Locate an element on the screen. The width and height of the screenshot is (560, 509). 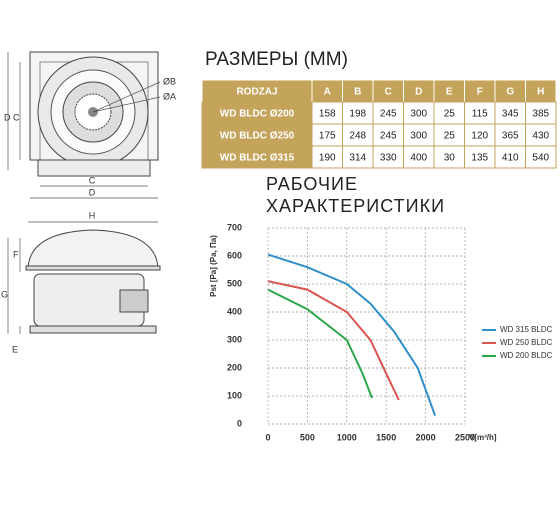
y-tick-label: 100 is located at coordinates (234, 395).